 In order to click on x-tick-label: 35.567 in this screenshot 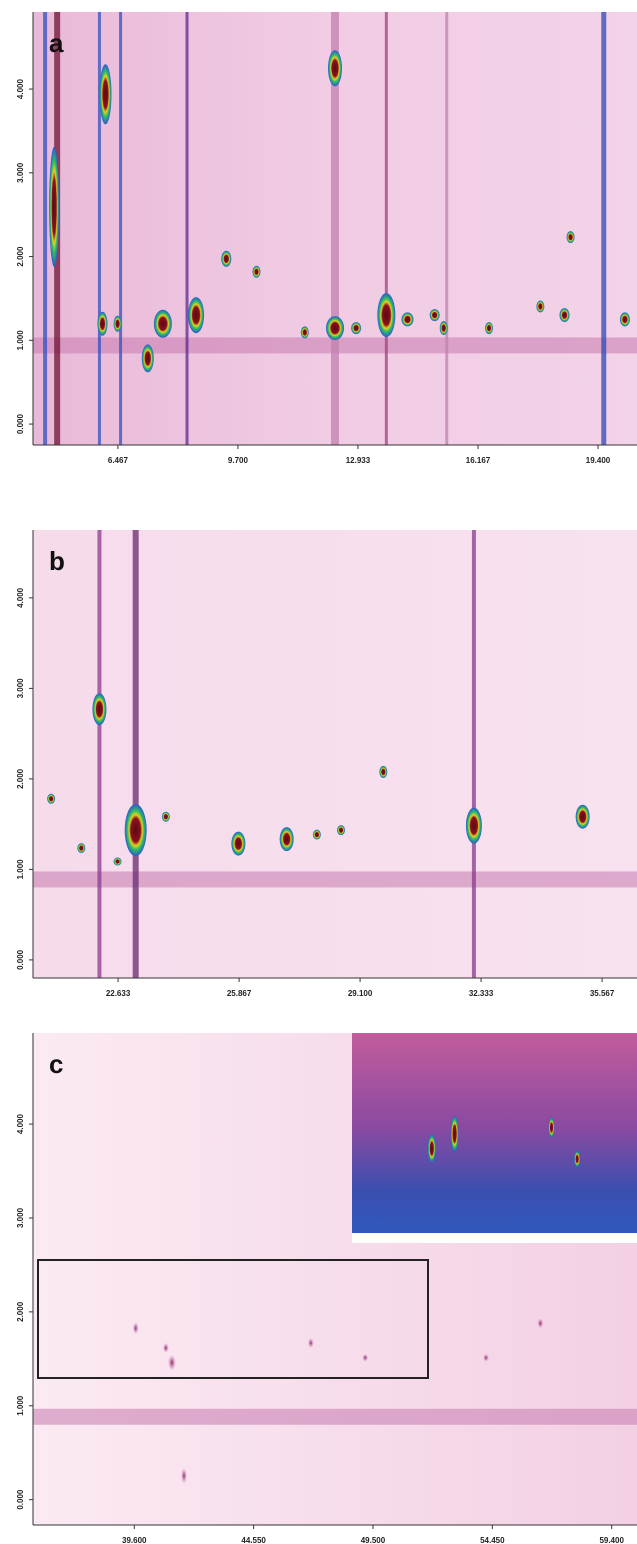, I will do `click(602, 993)`.